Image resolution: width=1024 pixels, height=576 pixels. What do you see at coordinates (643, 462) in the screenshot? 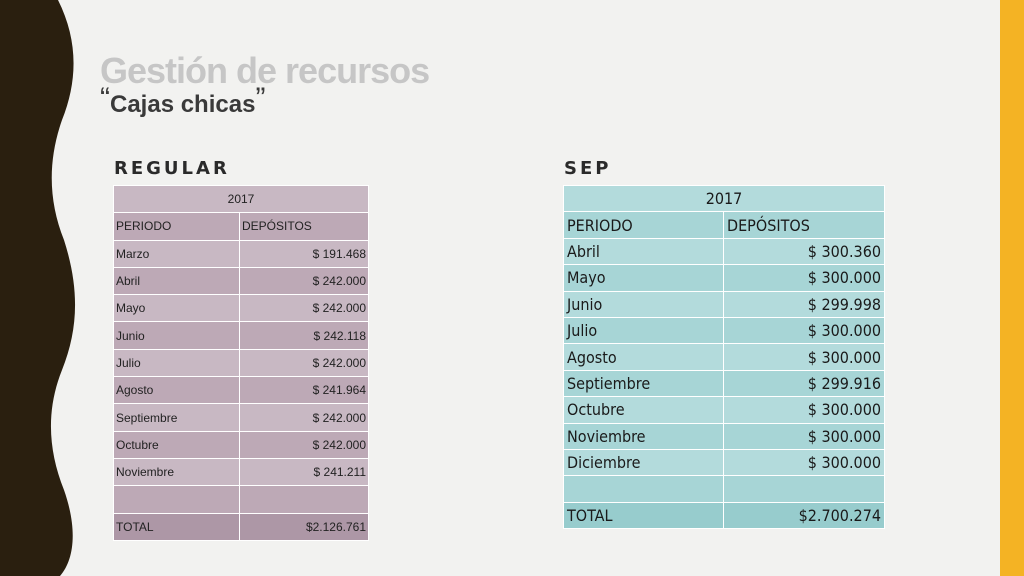
I see `periodo-cell: Diciembre` at bounding box center [643, 462].